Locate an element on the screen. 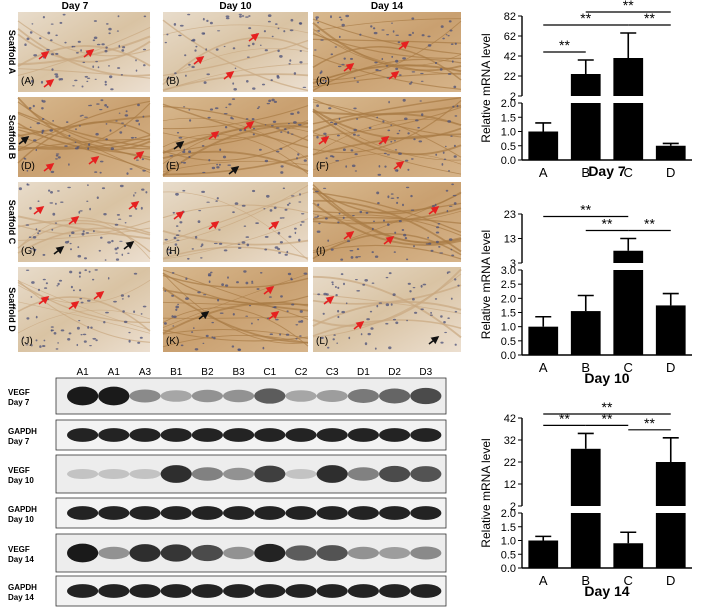 Image resolution: width=709 pixels, height=614 pixels. y-tick-label: 1.5 is located at coordinates (508, 118).